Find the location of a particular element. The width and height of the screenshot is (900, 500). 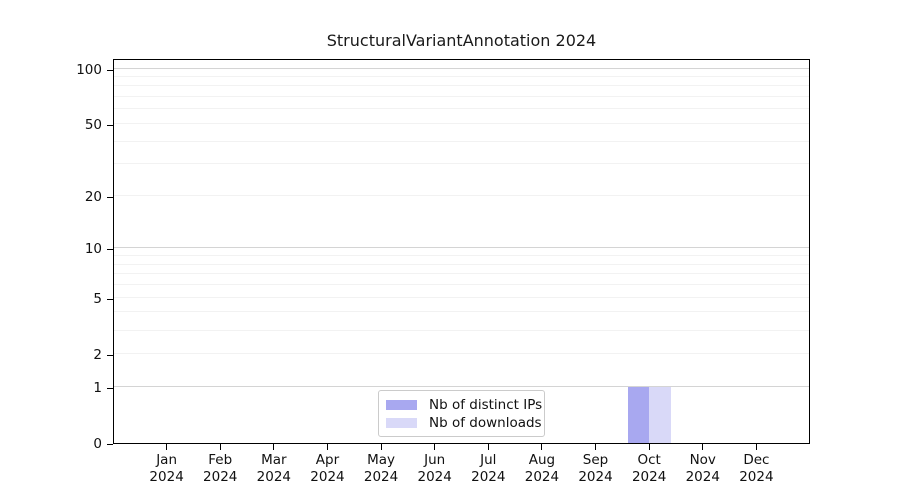

x-tick-month: Sep is located at coordinates (595, 460).